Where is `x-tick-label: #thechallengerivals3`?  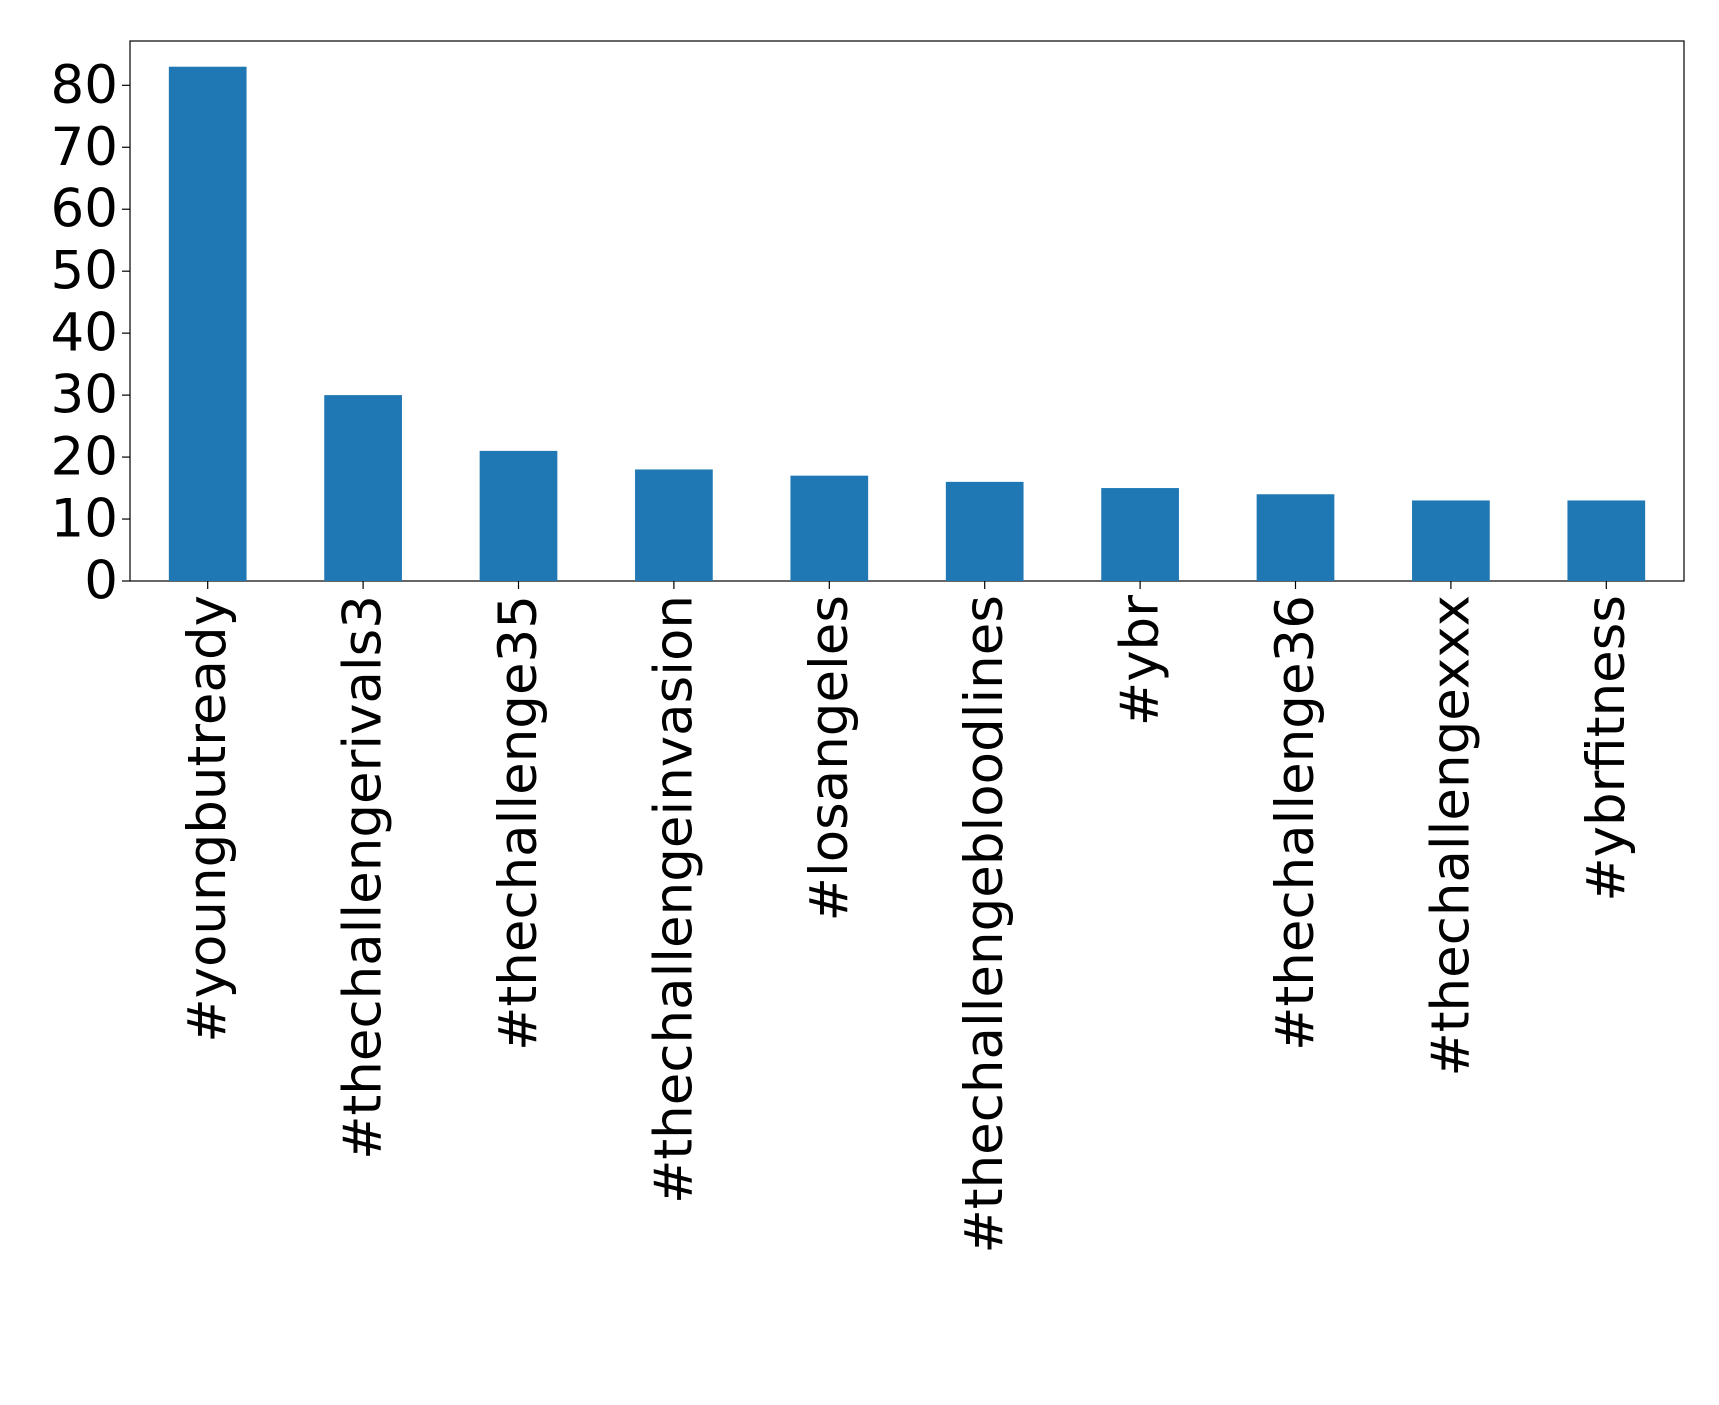
x-tick-label: #thechallengerivals3 is located at coordinates (363, 877).